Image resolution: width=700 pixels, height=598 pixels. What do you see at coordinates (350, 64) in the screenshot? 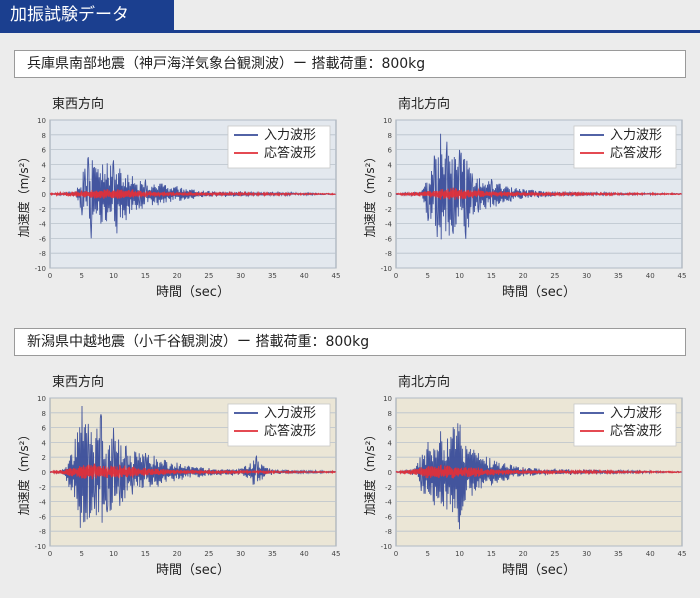
I see `condition-label-1: 兵庫県南部地震（神戸海洋気象台観測波）ー 搭載荷重：800kg` at bounding box center [350, 64].